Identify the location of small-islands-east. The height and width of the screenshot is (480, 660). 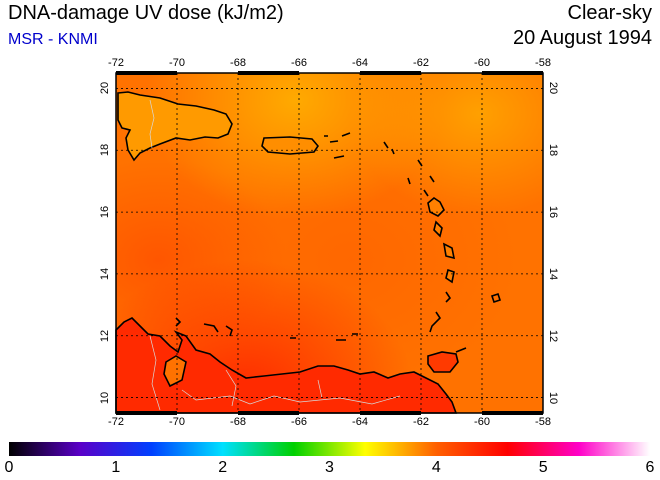
(429, 186).